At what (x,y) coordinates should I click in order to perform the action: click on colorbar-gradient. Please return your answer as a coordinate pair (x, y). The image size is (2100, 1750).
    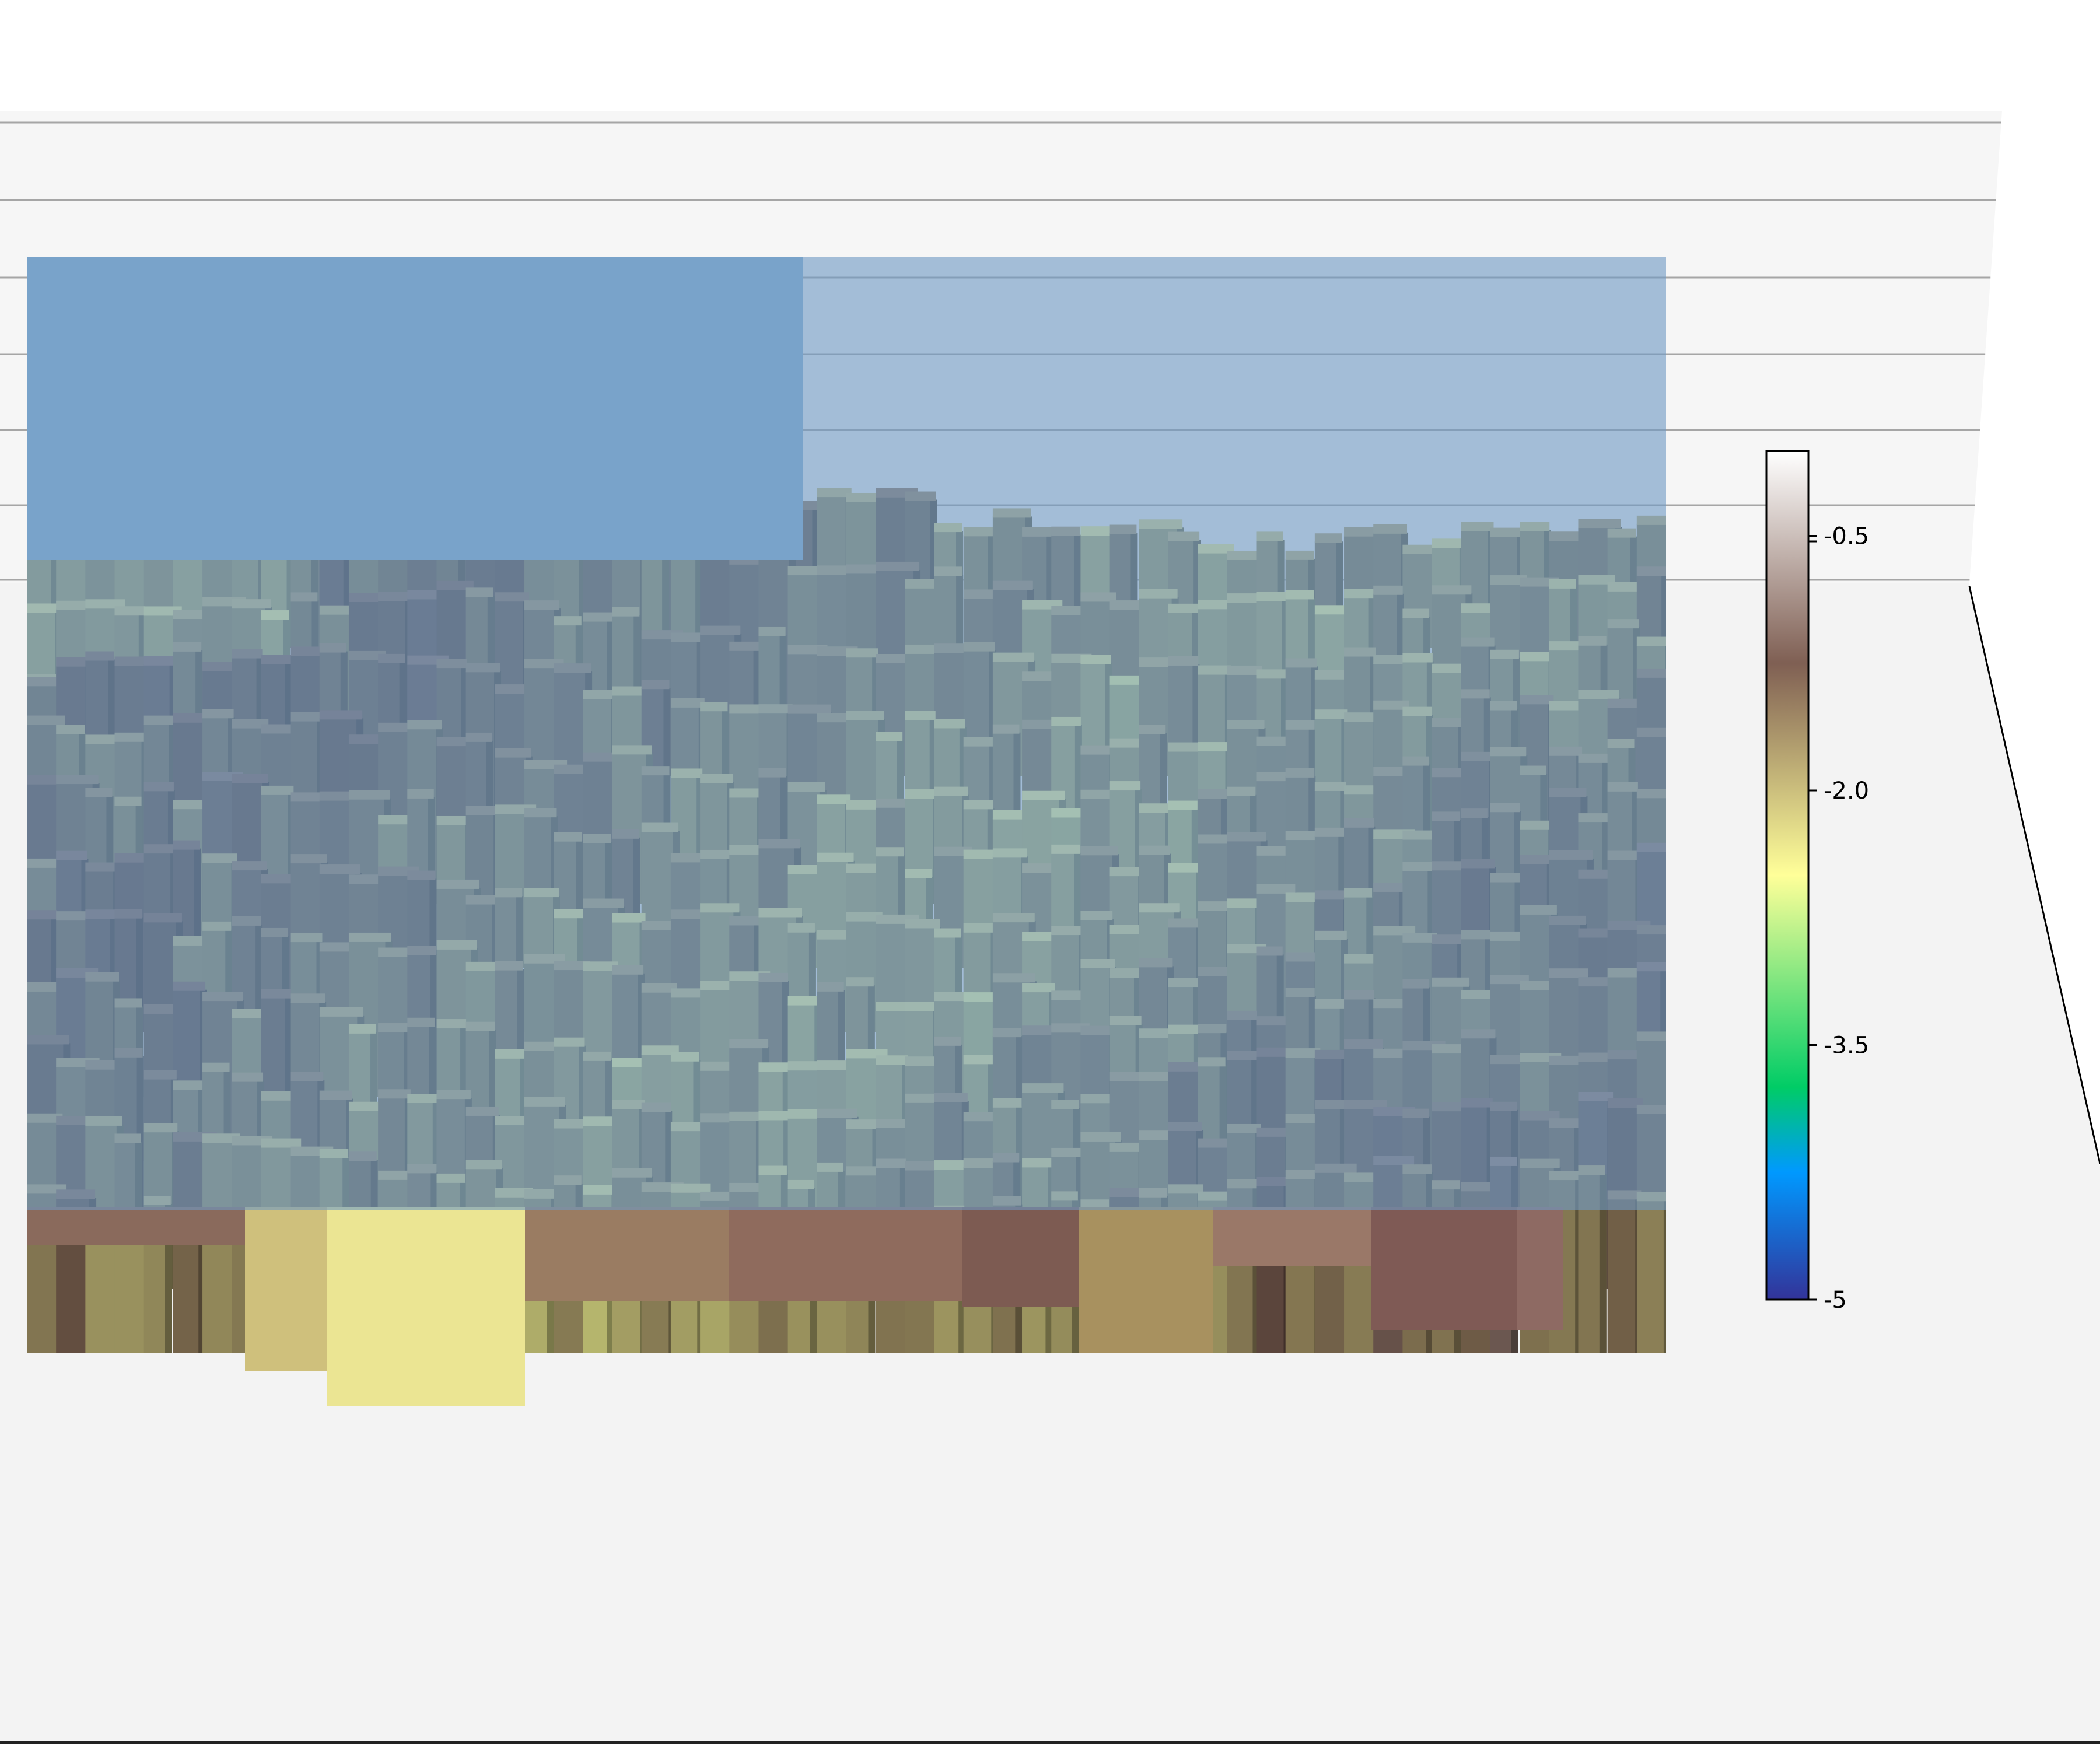
    Looking at the image, I should click on (1787, 875).